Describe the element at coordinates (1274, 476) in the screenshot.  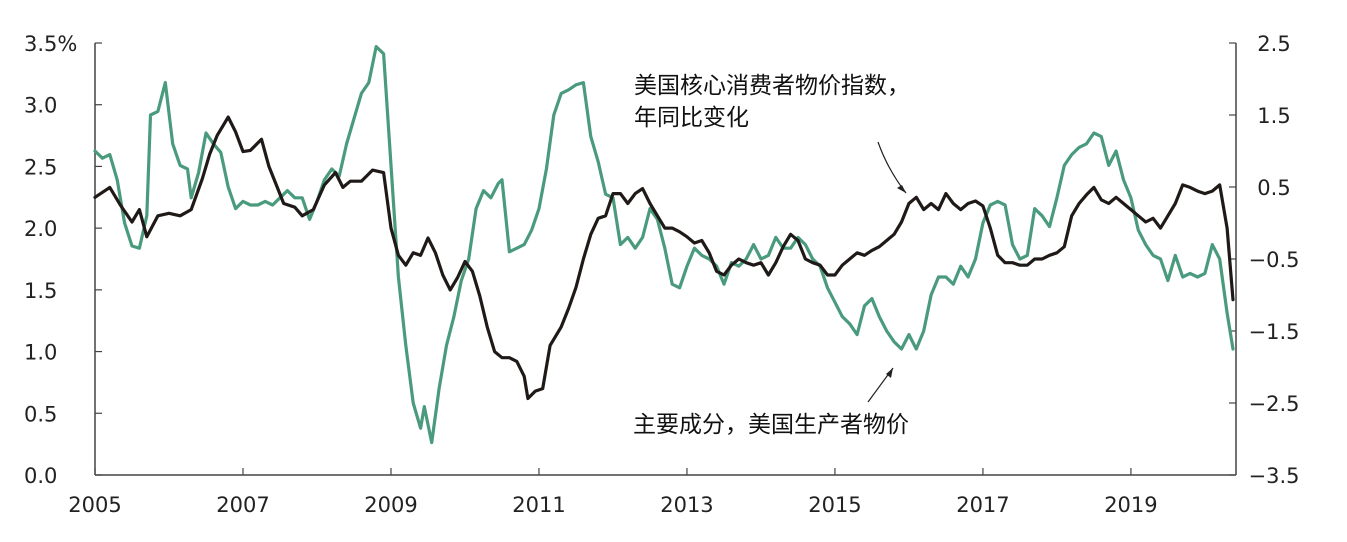
I see `y-right-tick-label: −3.5` at that location.